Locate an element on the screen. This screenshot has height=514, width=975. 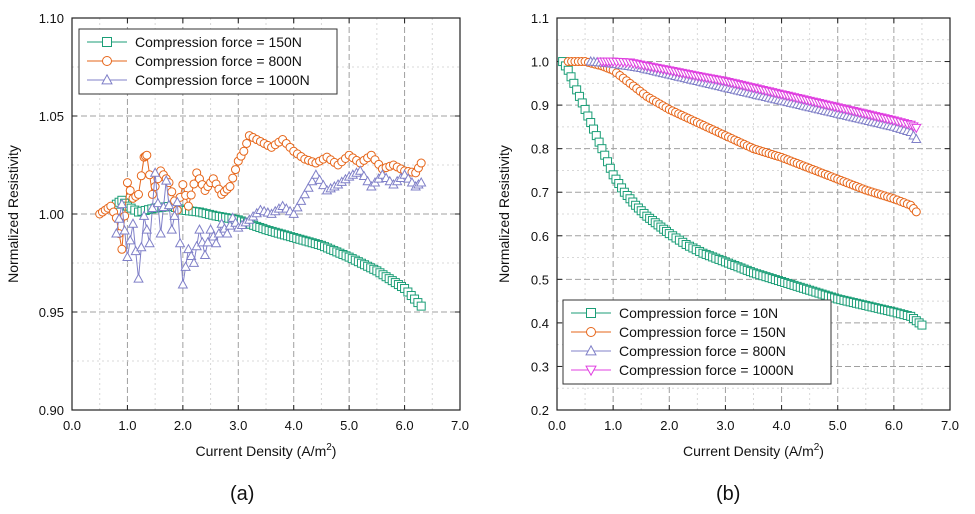
x-axis-label-close: ) is located at coordinates (821, 451).